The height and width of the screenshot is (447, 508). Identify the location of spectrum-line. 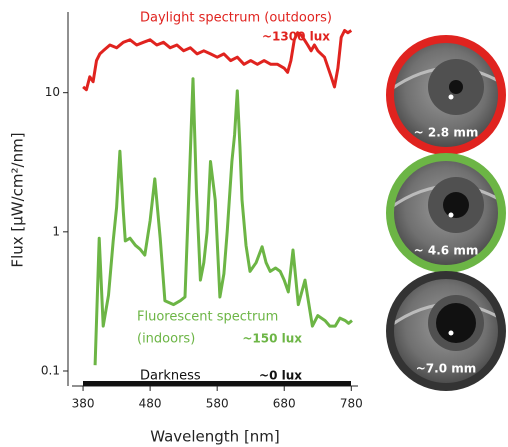
(217, 60).